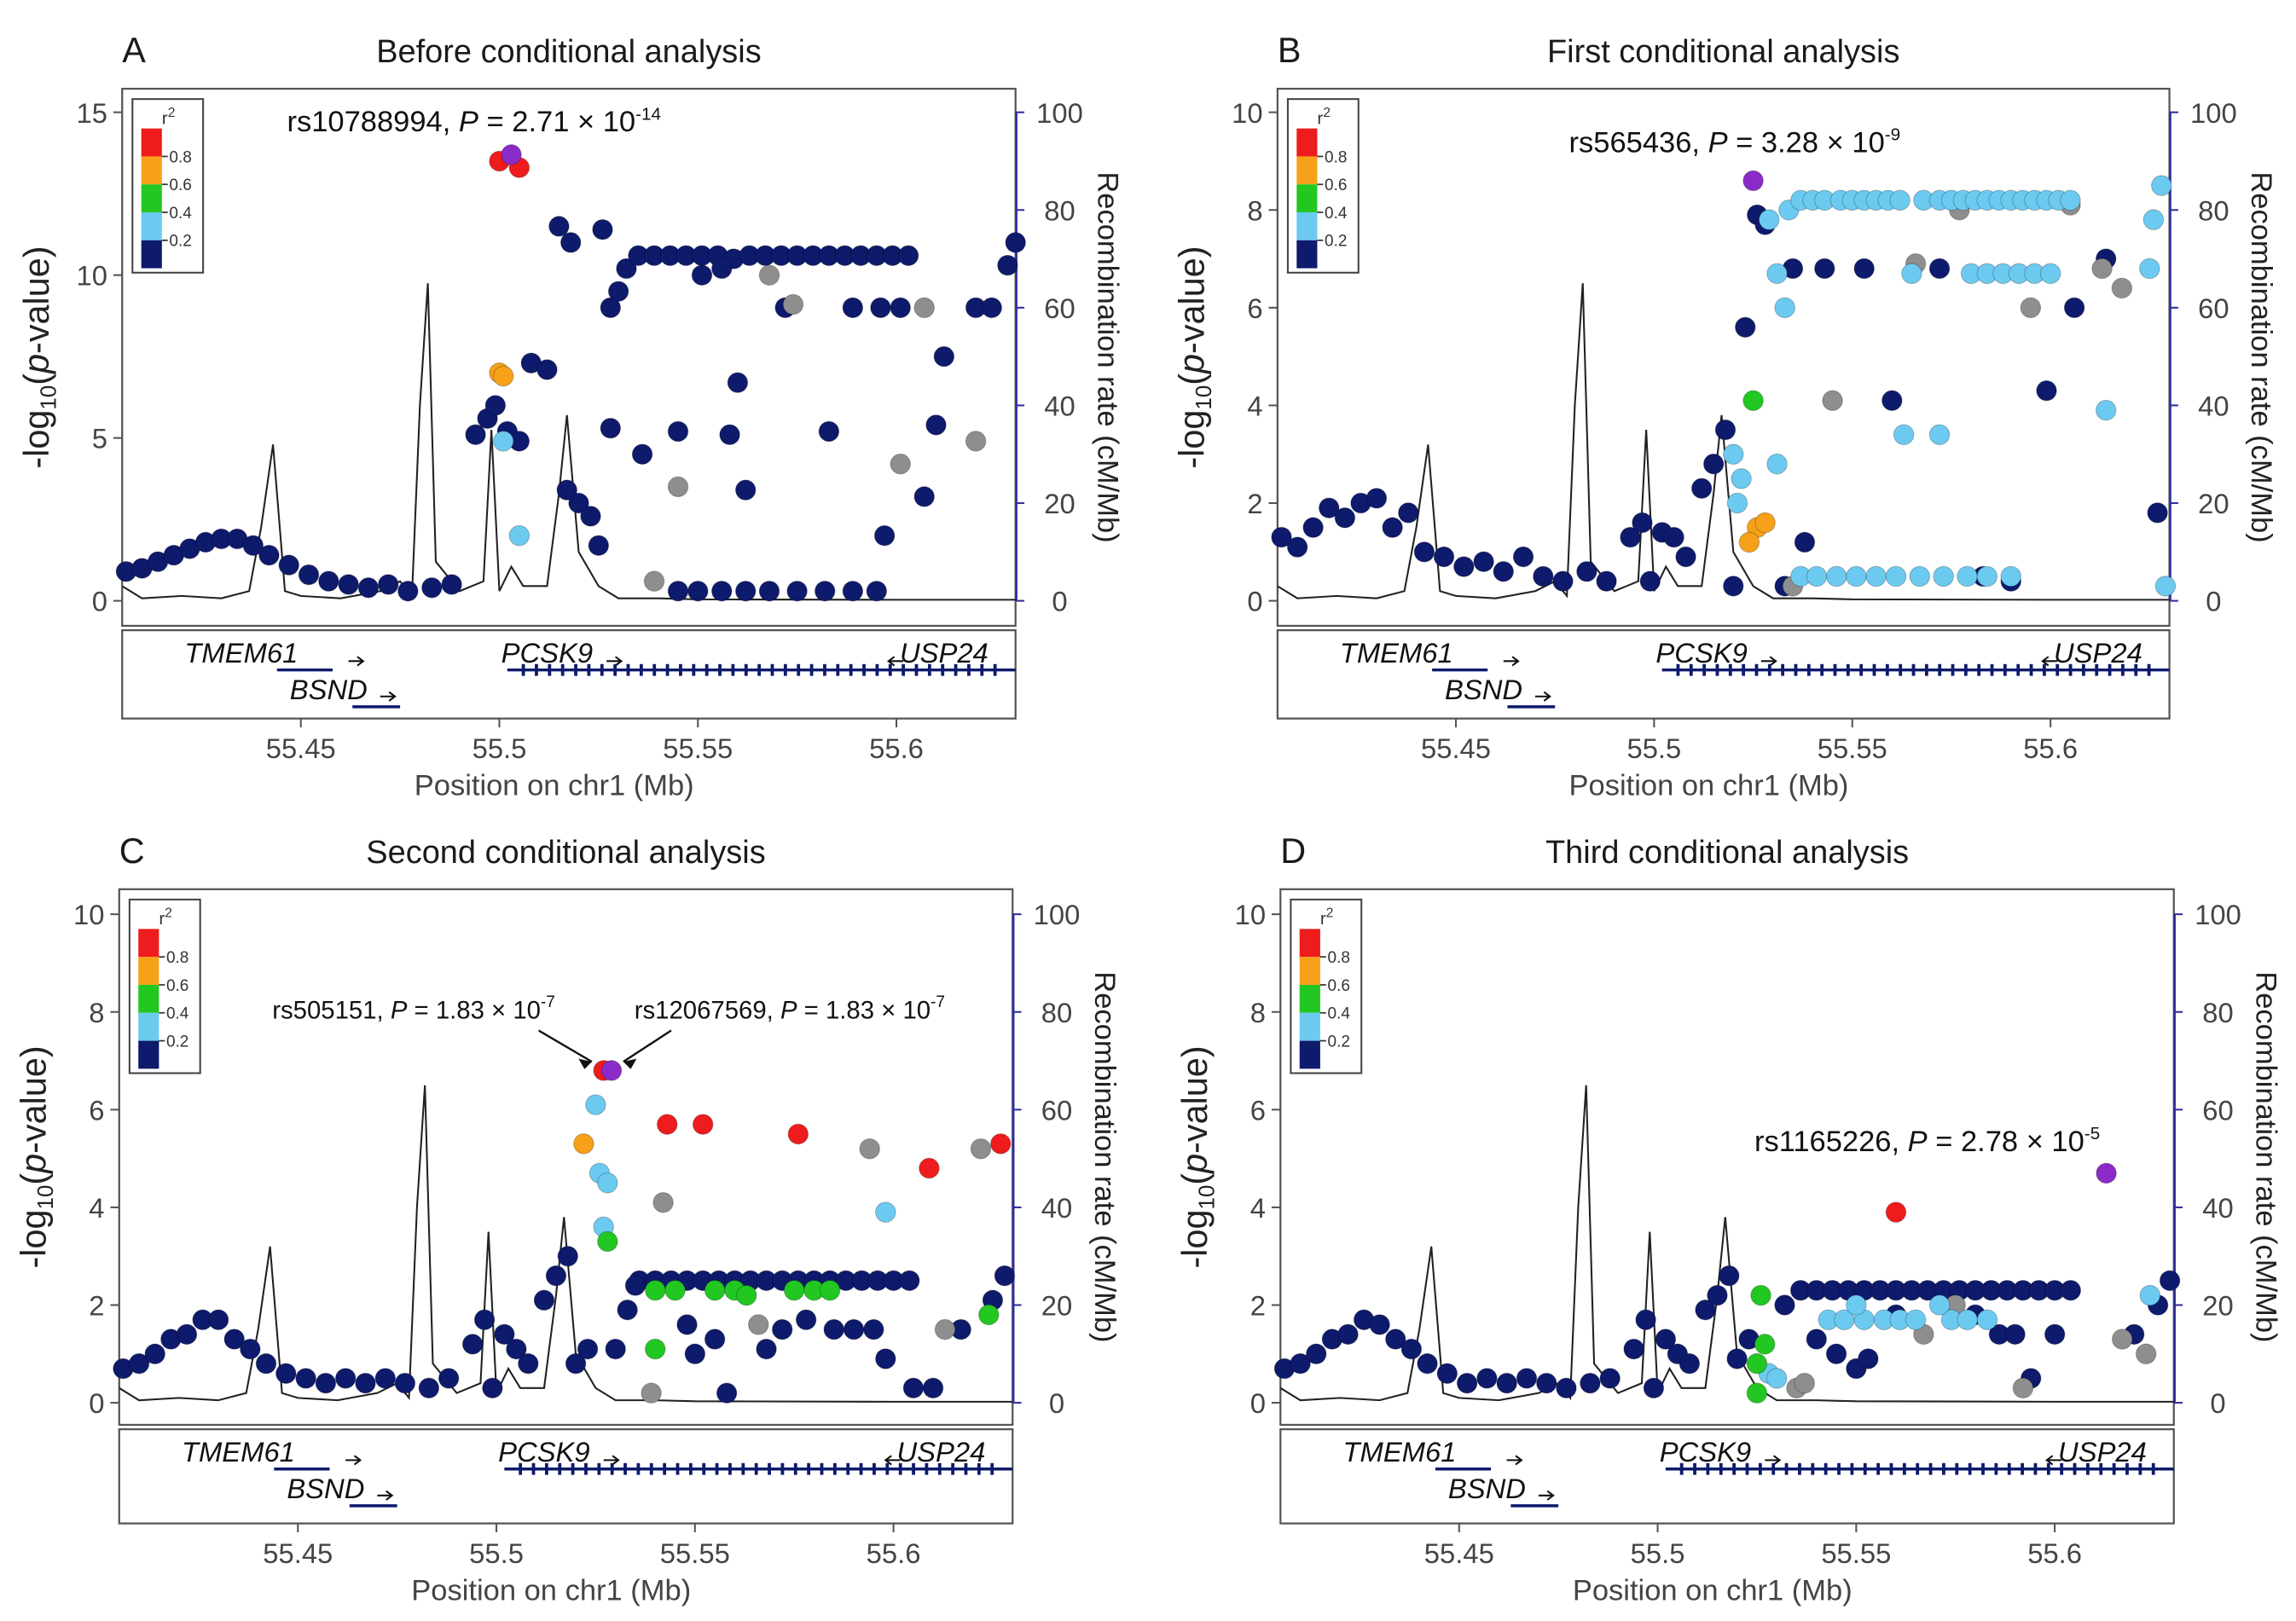 This screenshot has width=2296, height=1621. I want to click on gene-track-frame, so click(569, 674).